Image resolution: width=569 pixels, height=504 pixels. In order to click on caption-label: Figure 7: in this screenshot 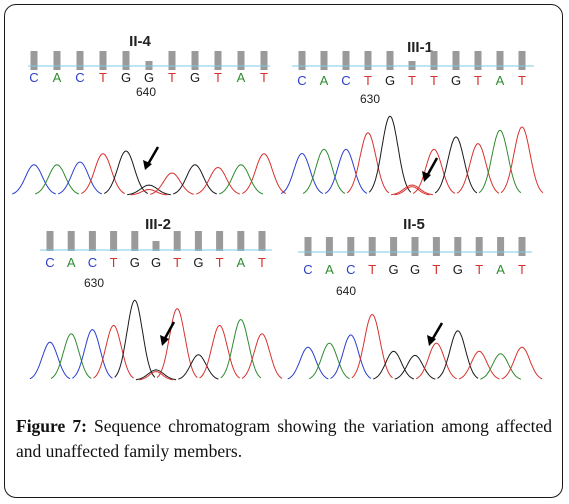, I will do `click(51, 426)`.